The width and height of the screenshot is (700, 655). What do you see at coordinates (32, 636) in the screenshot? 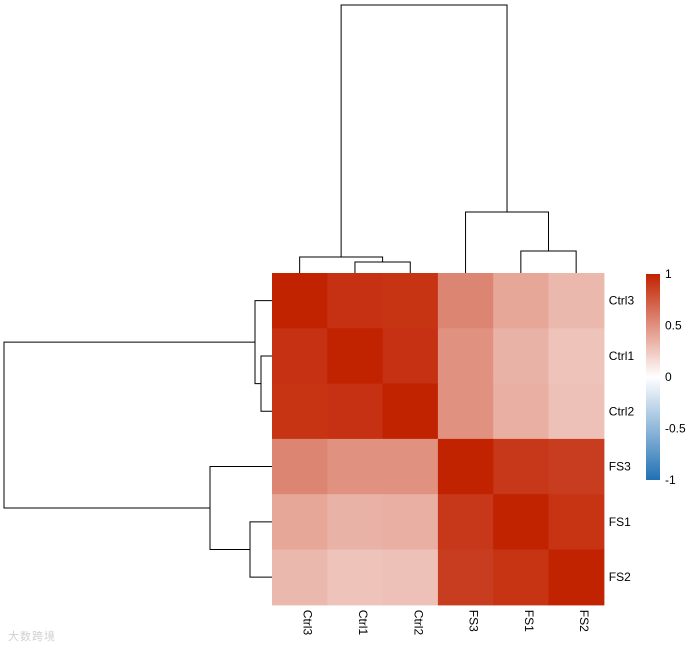
I see `watermark: 大数跨境` at bounding box center [32, 636].